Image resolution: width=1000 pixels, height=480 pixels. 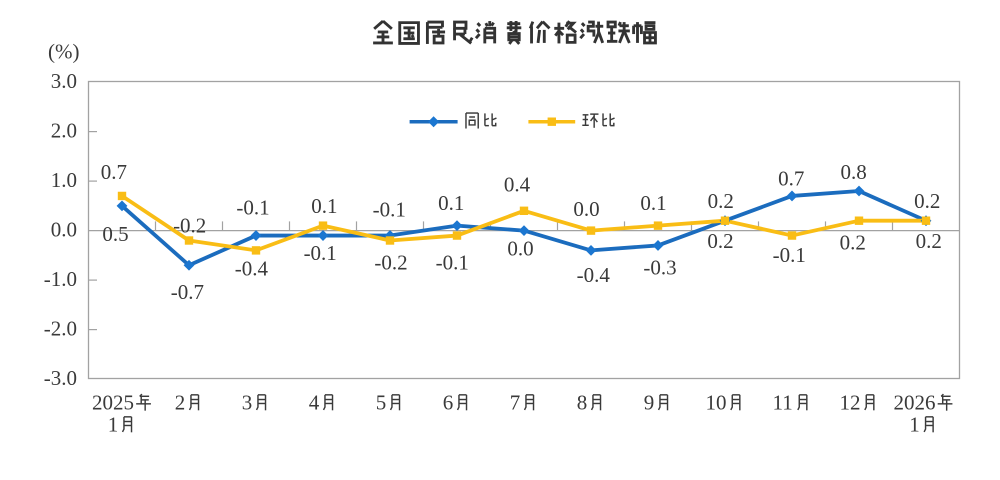 What do you see at coordinates (60, 279) in the screenshot?
I see `svg-text: -1.0` at bounding box center [60, 279].